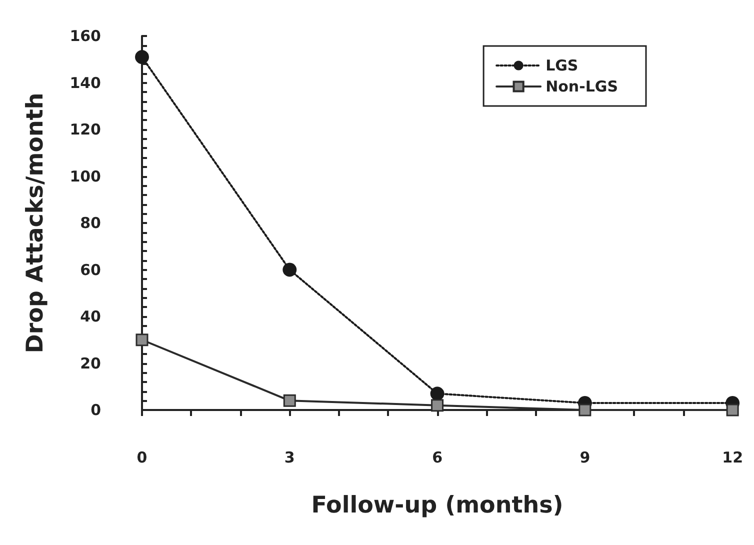  Describe the element at coordinates (95, 410) in the screenshot. I see `y-tick-label: 0` at that location.